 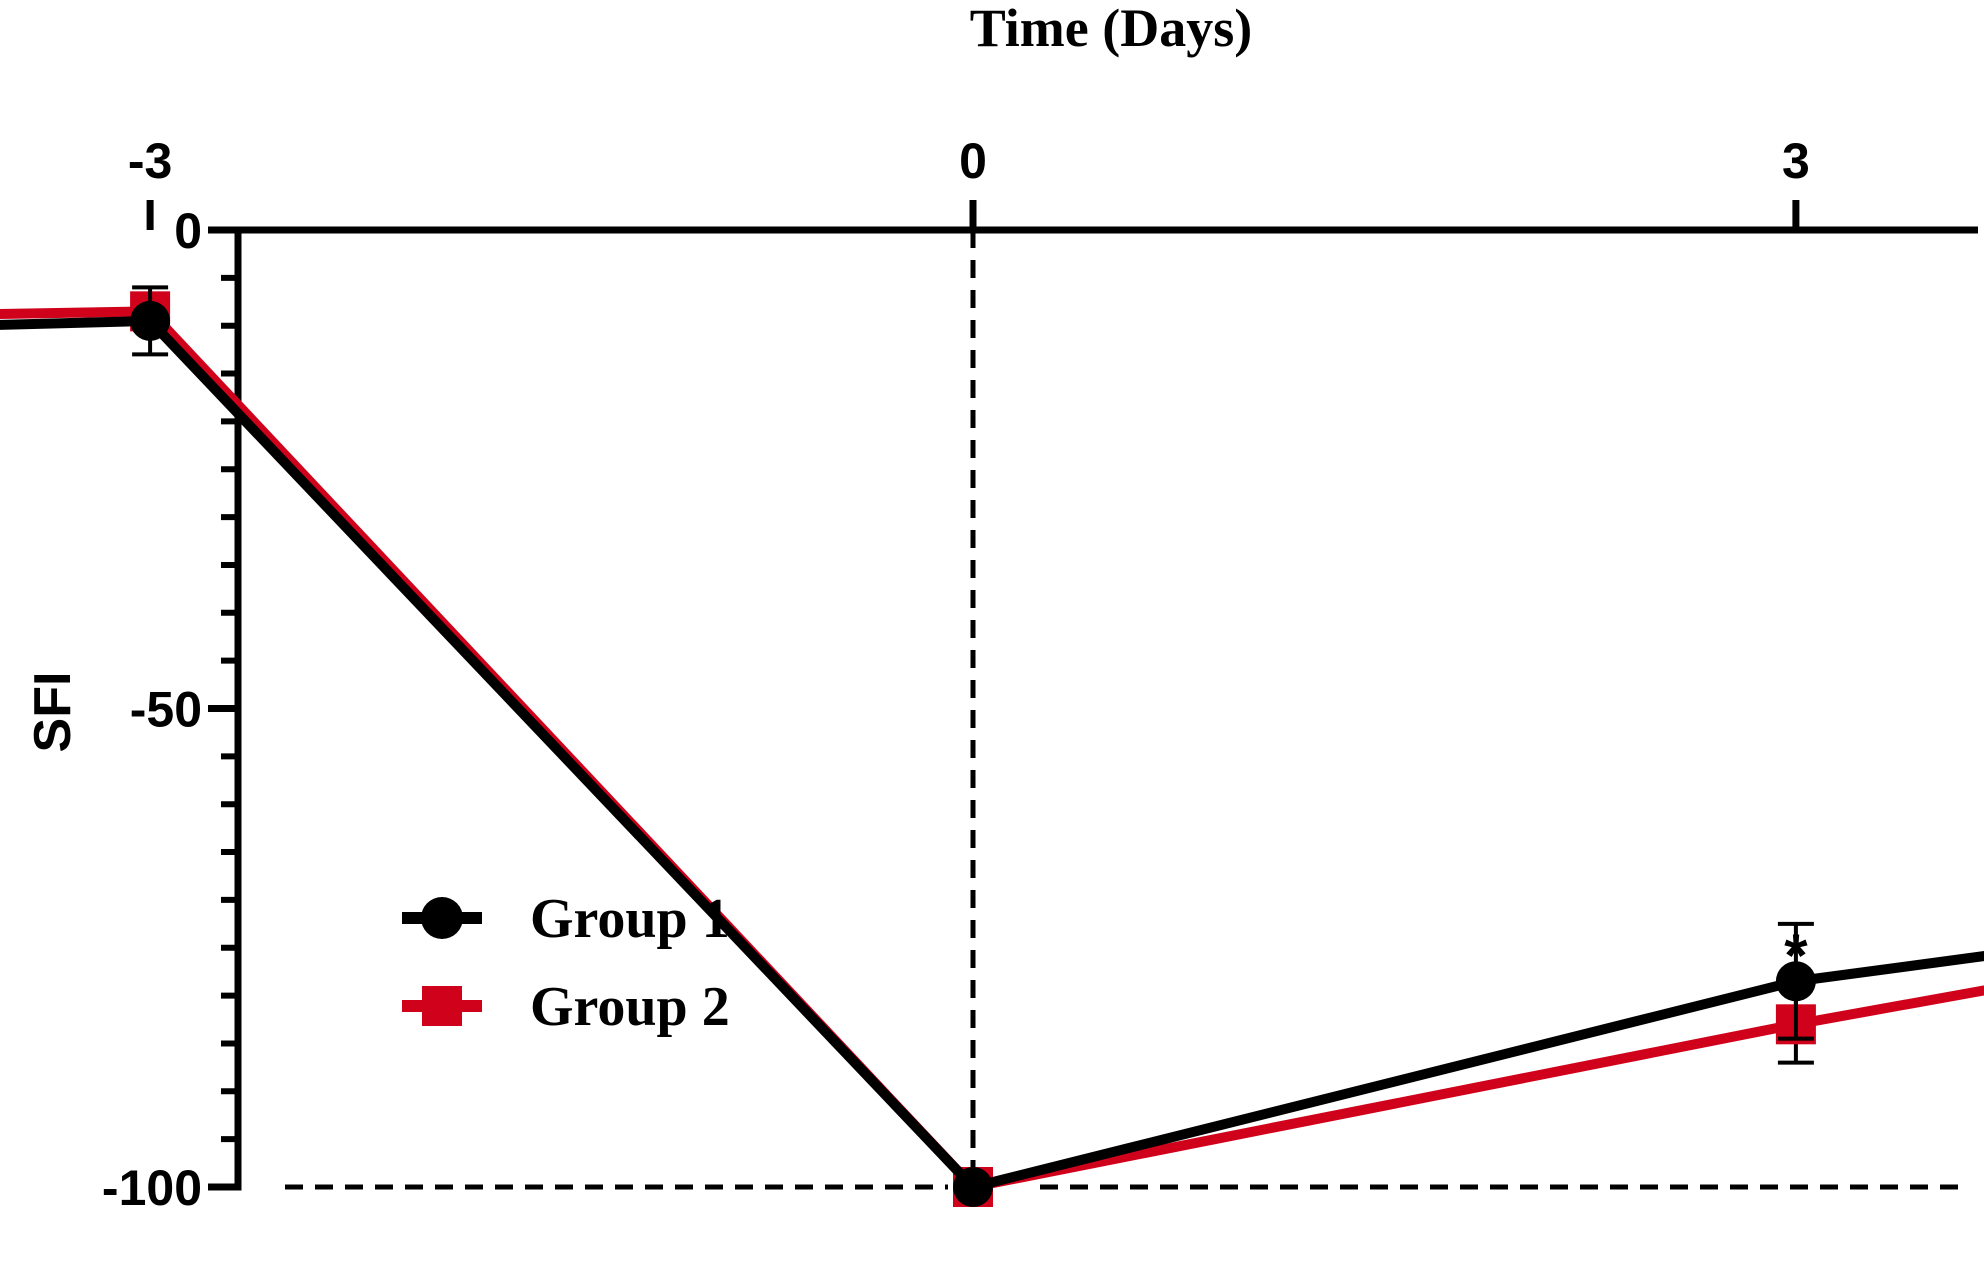 I want to click on legend-item: Group 1, so click(x=566, y=919).